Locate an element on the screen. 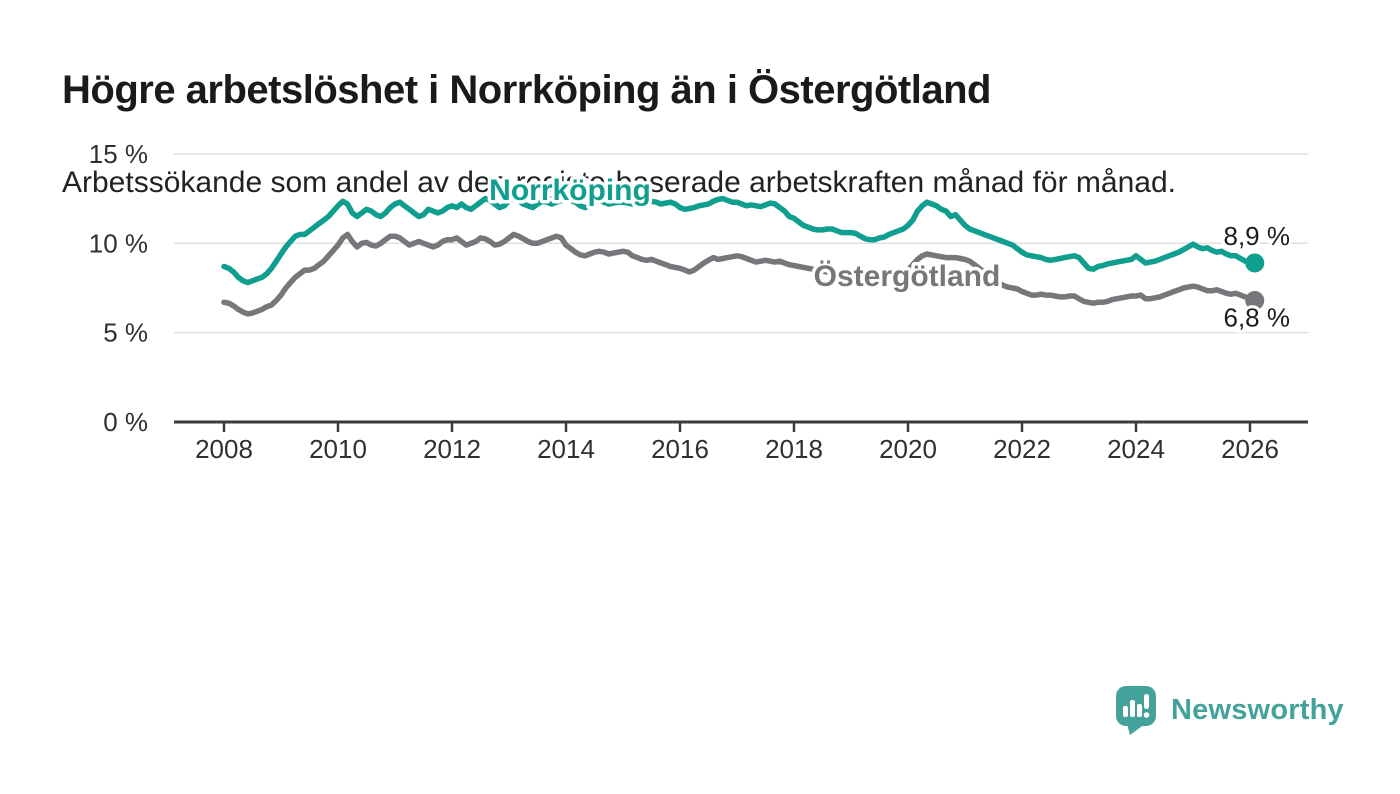 The width and height of the screenshot is (1400, 794). series-label-ostergotland: Östergötland is located at coordinates (907, 276).